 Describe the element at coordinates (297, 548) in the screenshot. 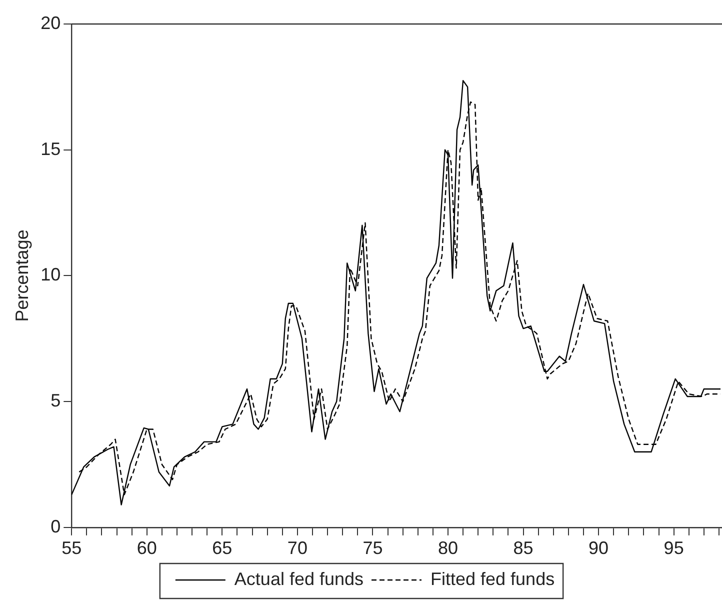

I see `x-tick-label: 70` at that location.